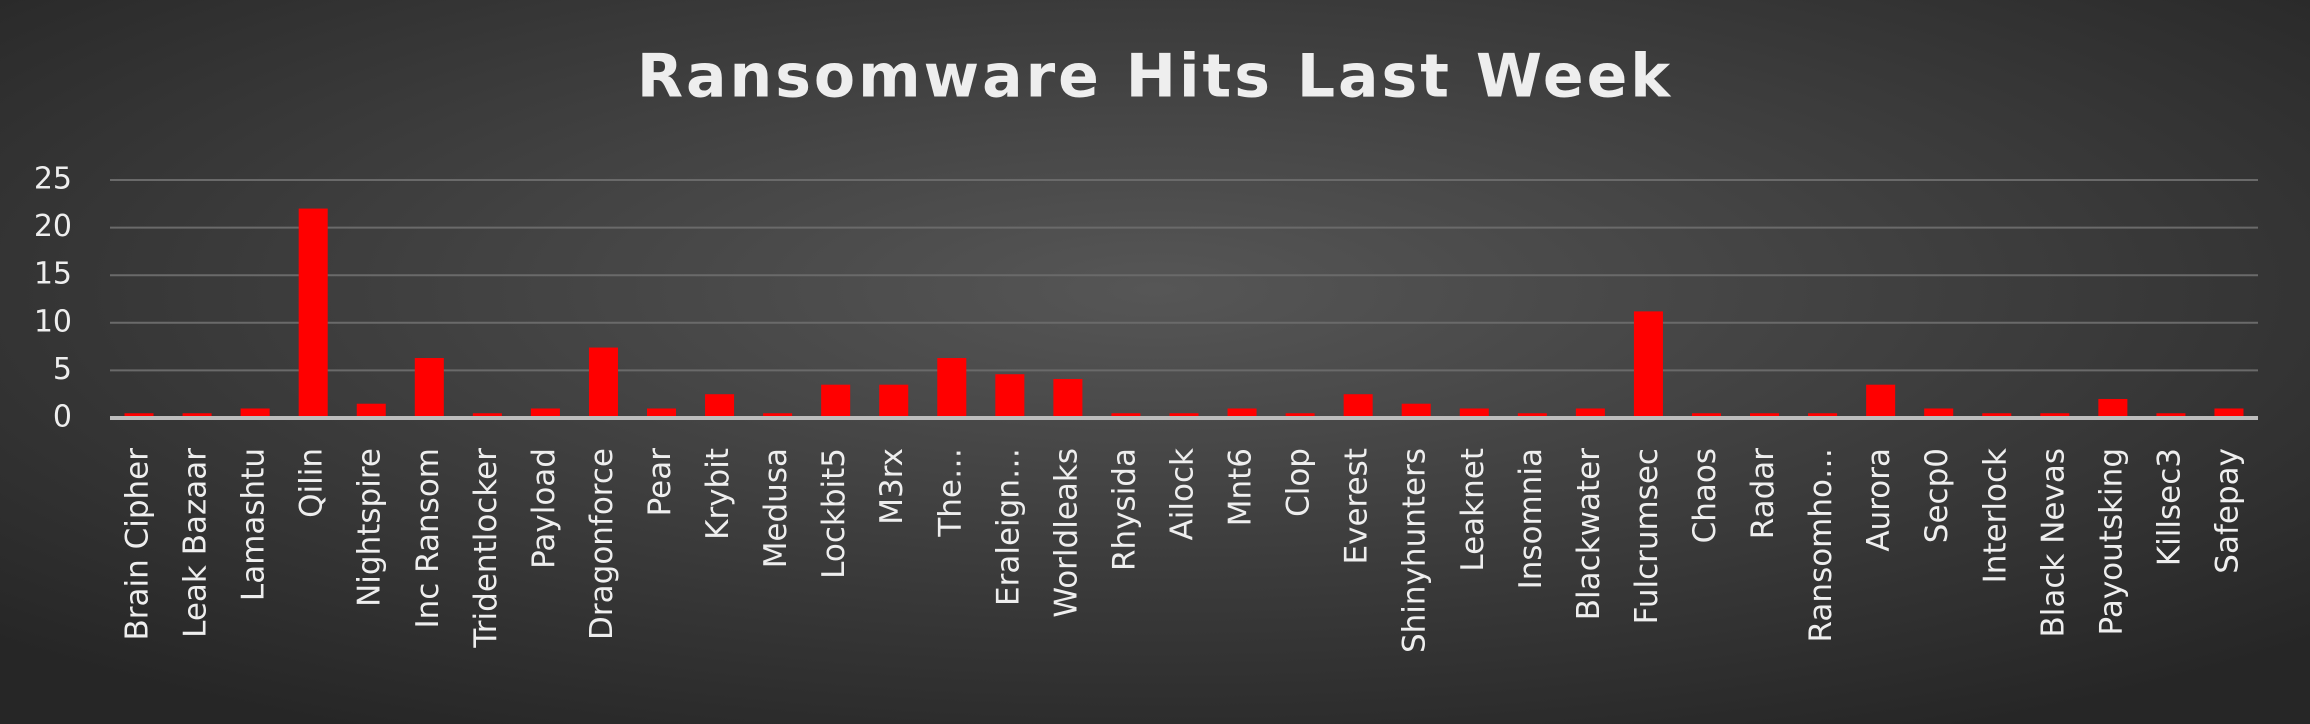  Describe the element at coordinates (1124, 509) in the screenshot. I see `x-tick-label: Rhysida` at that location.